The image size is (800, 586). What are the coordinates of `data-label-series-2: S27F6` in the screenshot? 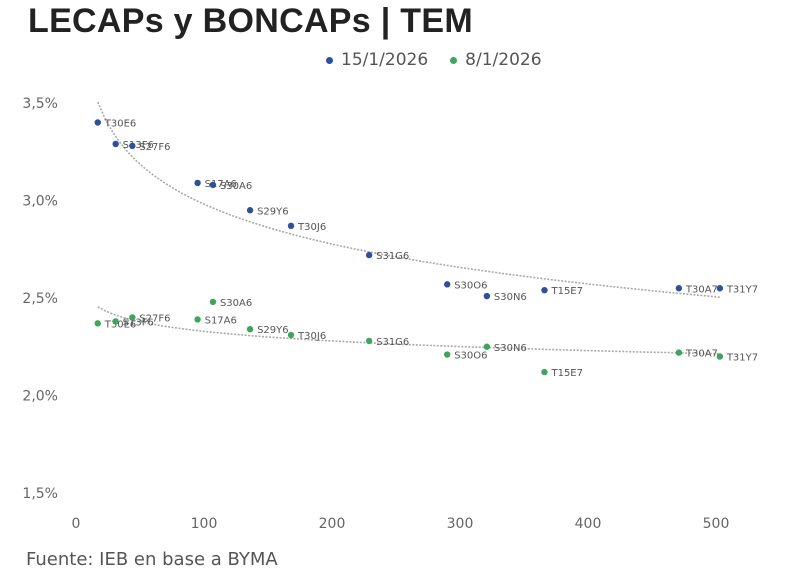 It's located at (154, 319).